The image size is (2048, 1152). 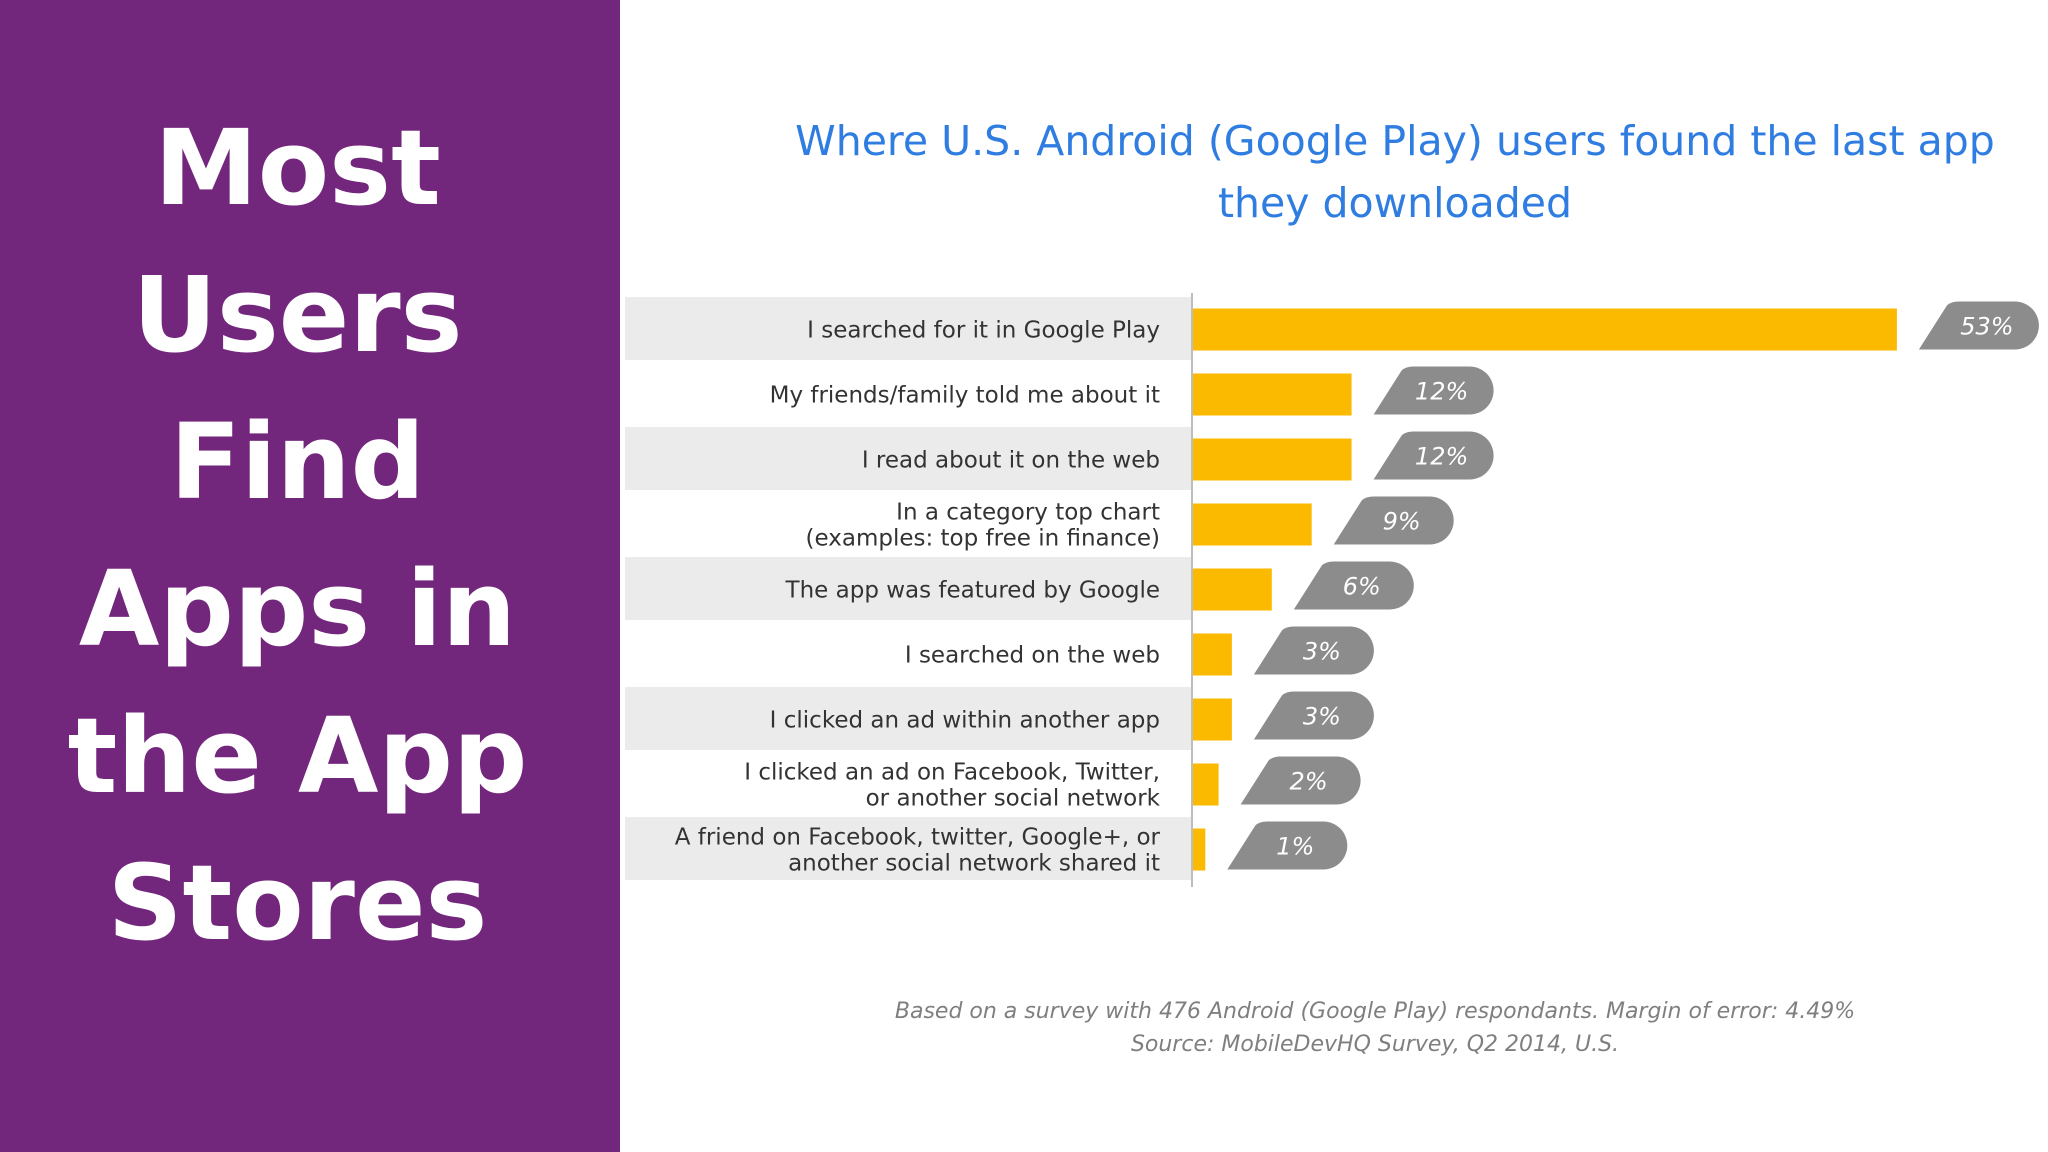 I want to click on category-label: I read about it on the web, so click(x=1011, y=461).